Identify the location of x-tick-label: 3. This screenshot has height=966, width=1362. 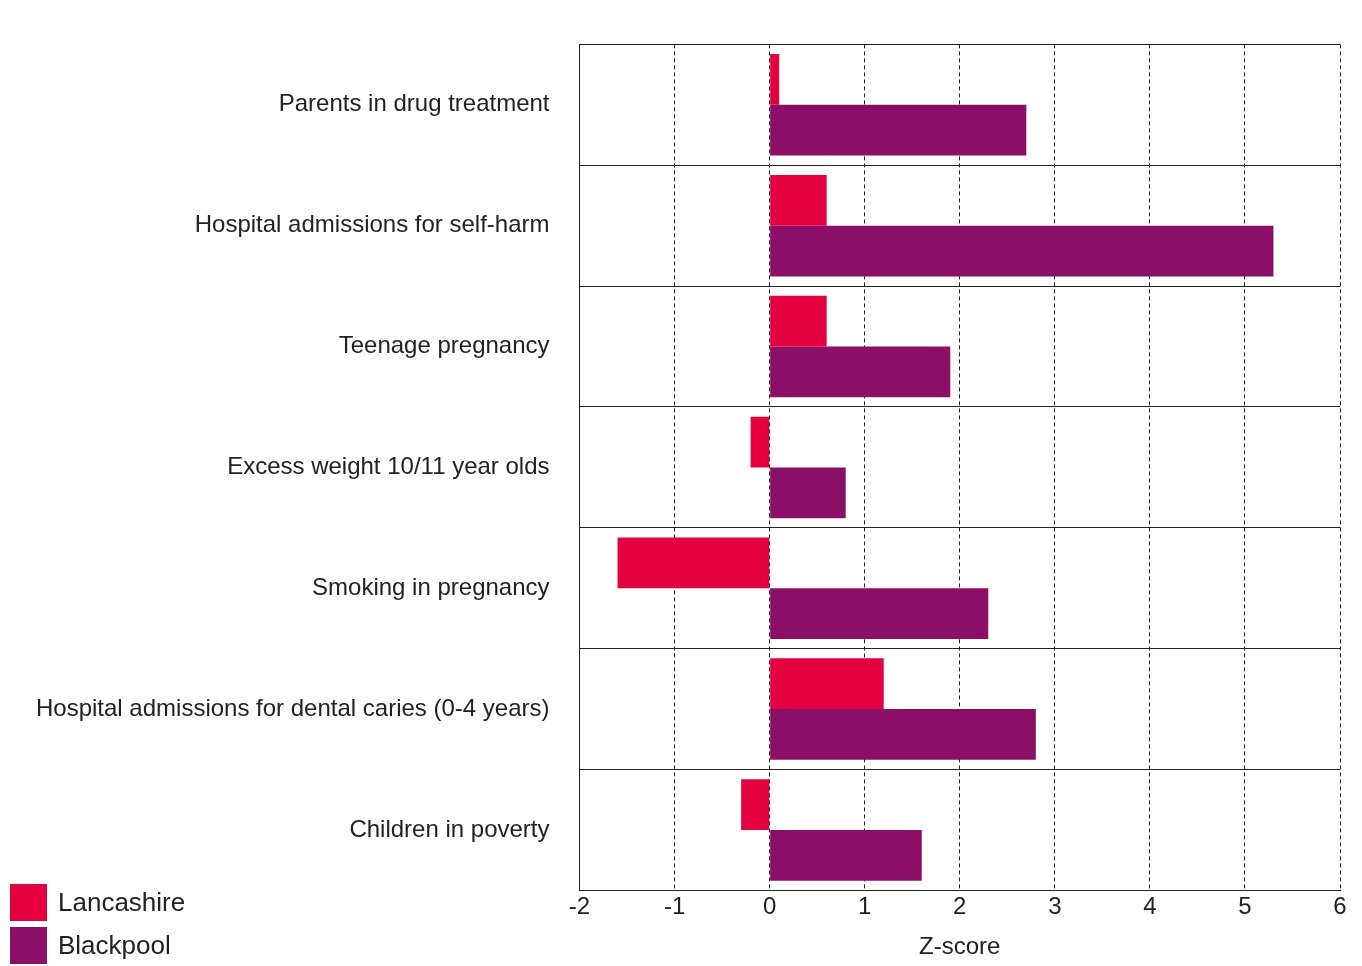
(1055, 906).